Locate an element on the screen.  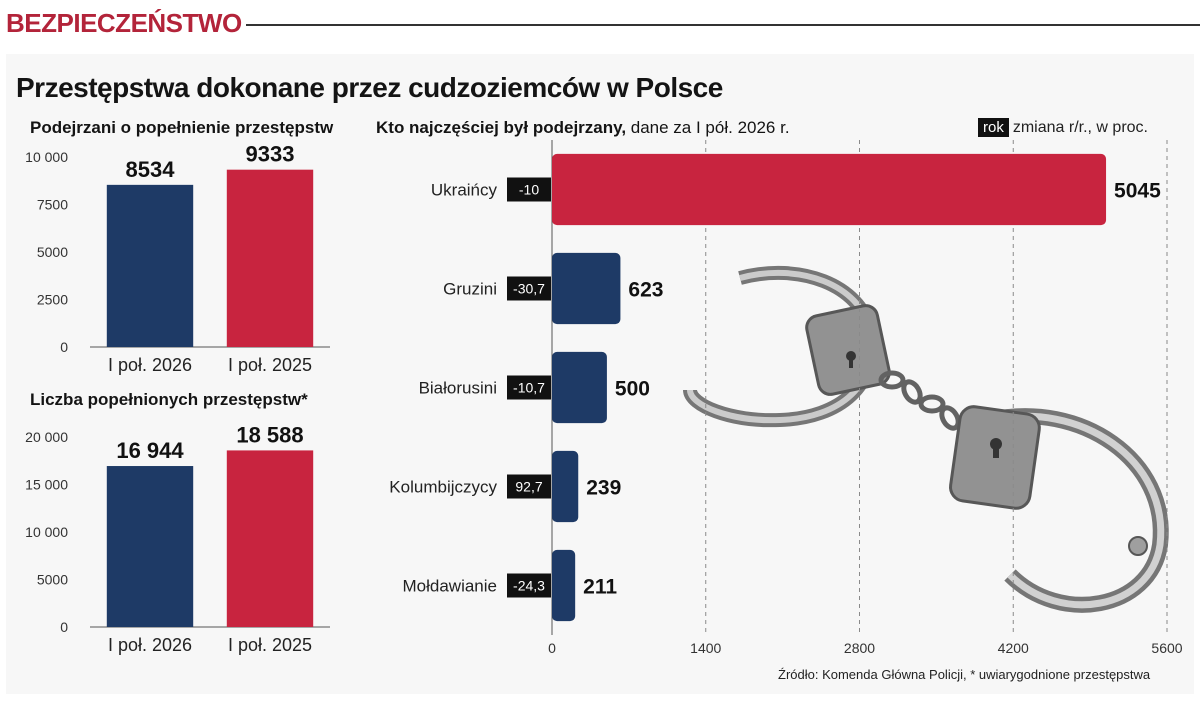
nationality-xtick-label: 0 is located at coordinates (552, 648).